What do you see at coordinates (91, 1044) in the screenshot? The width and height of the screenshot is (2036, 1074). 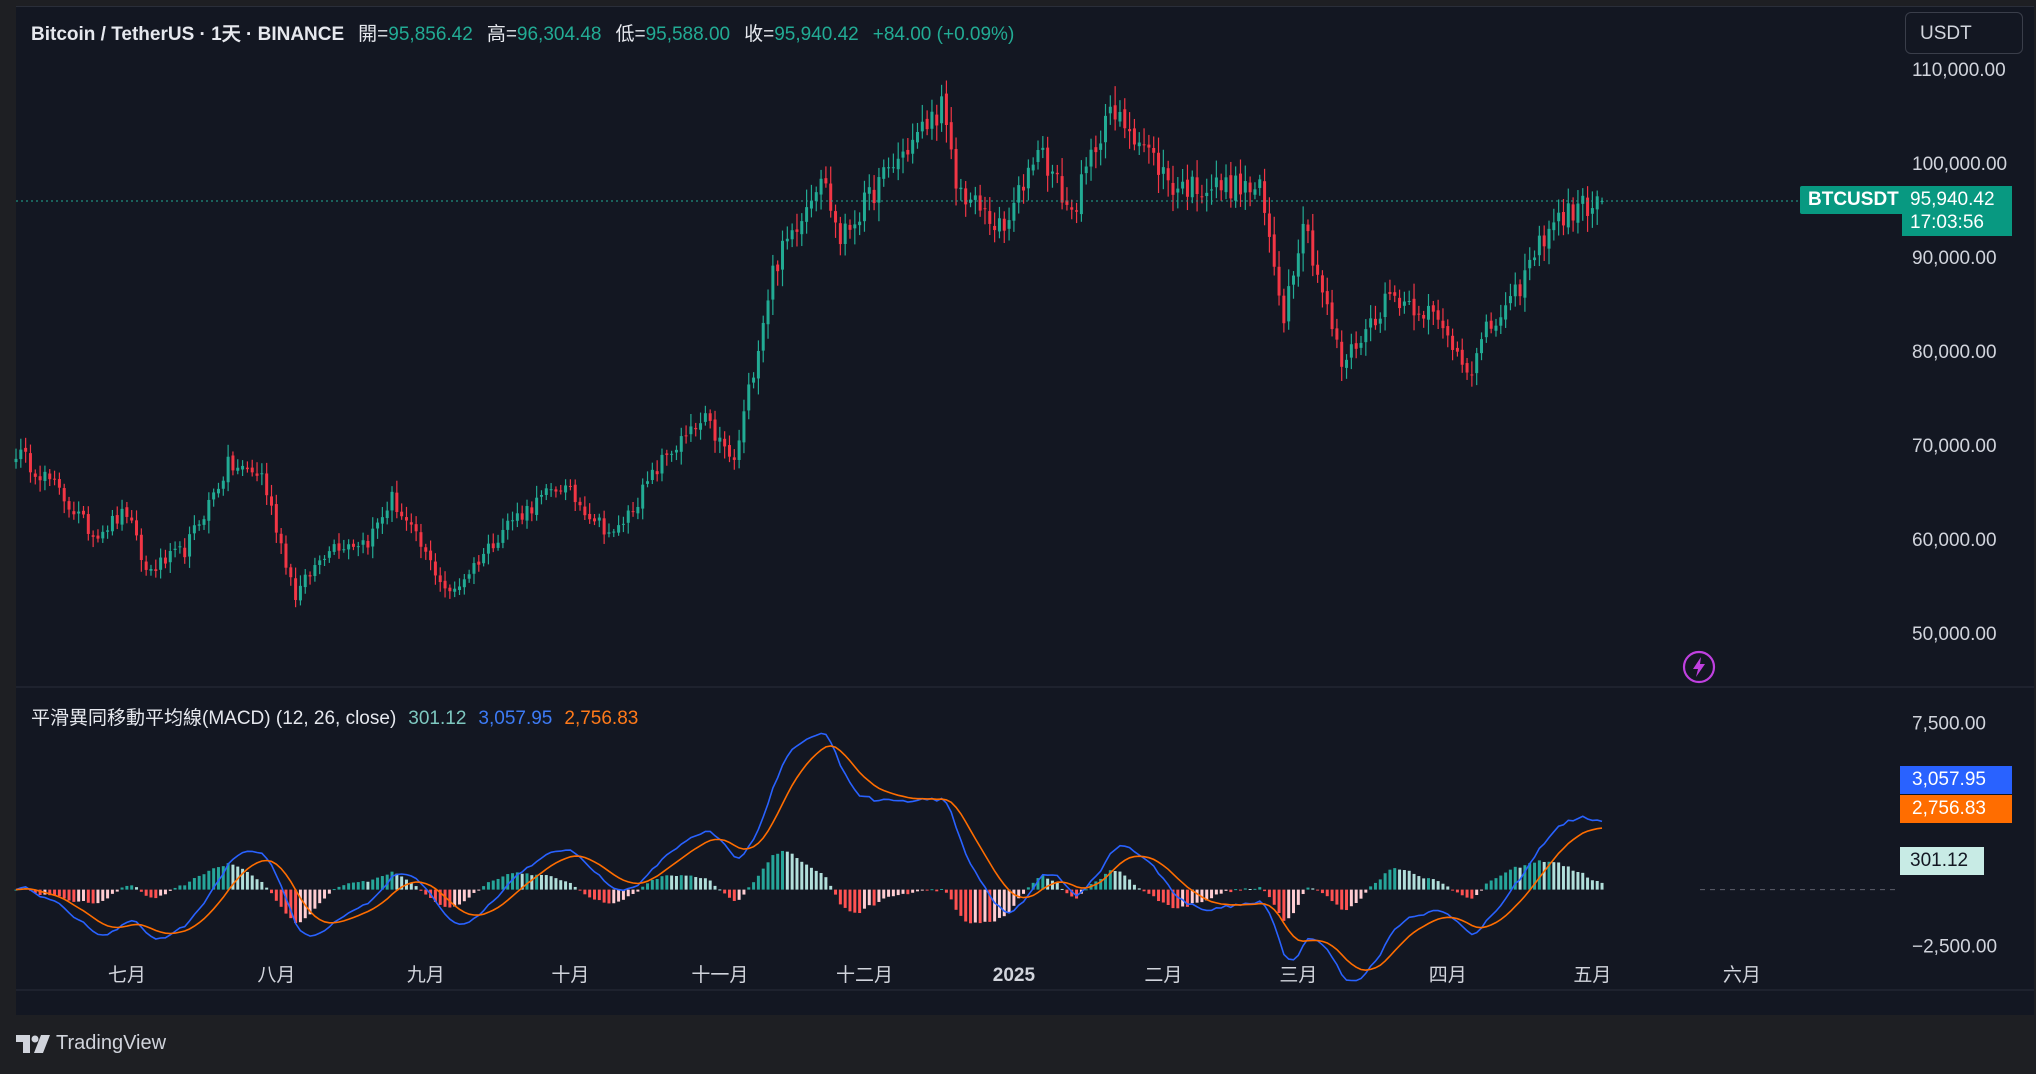 I see `tradingview-logo: TradingView` at bounding box center [91, 1044].